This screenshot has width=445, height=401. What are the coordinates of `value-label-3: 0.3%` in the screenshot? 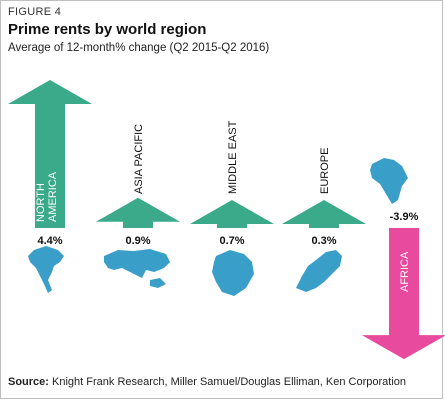 It's located at (323, 241).